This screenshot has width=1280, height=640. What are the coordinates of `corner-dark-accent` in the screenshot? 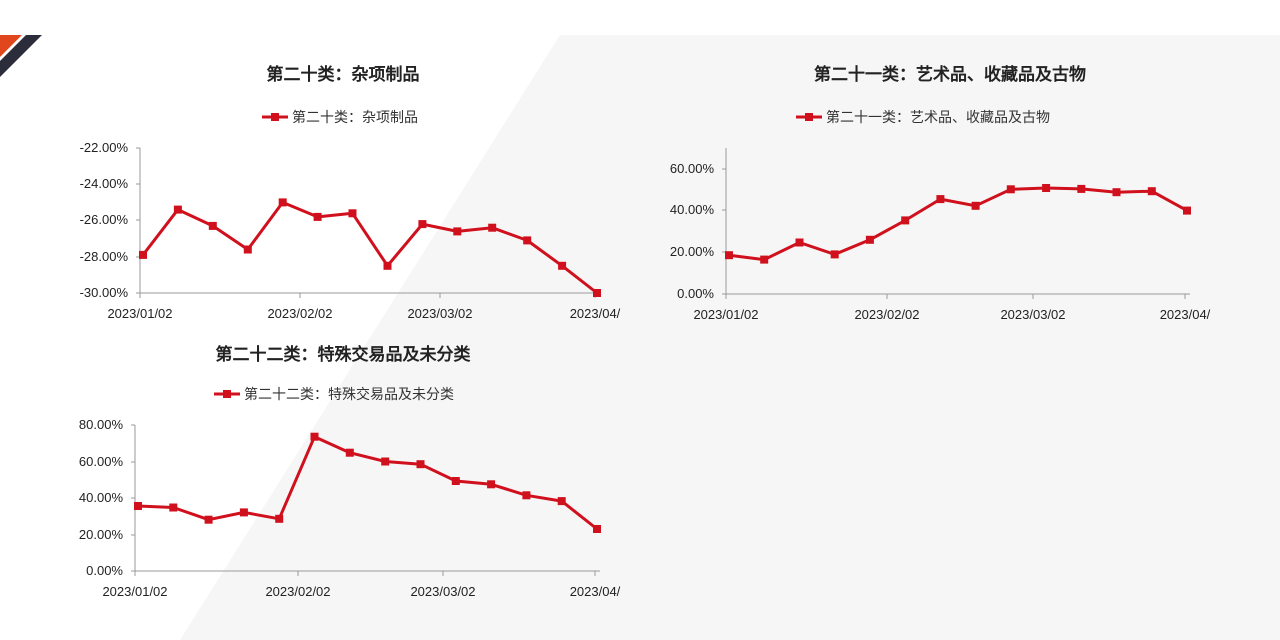 It's located at (21, 56).